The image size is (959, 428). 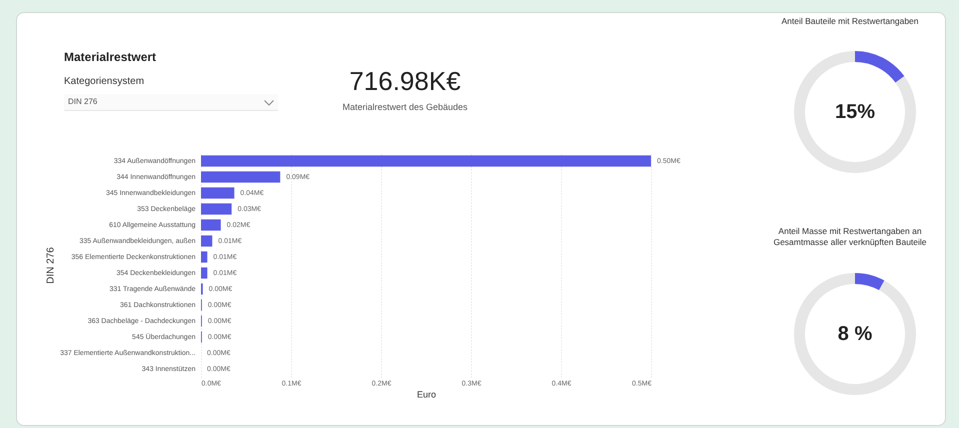 What do you see at coordinates (850, 237) in the screenshot?
I see `chart-title: Anteil Masse mit Restwertangaben an Gesamtmasse aller verknüpften Bauteile` at bounding box center [850, 237].